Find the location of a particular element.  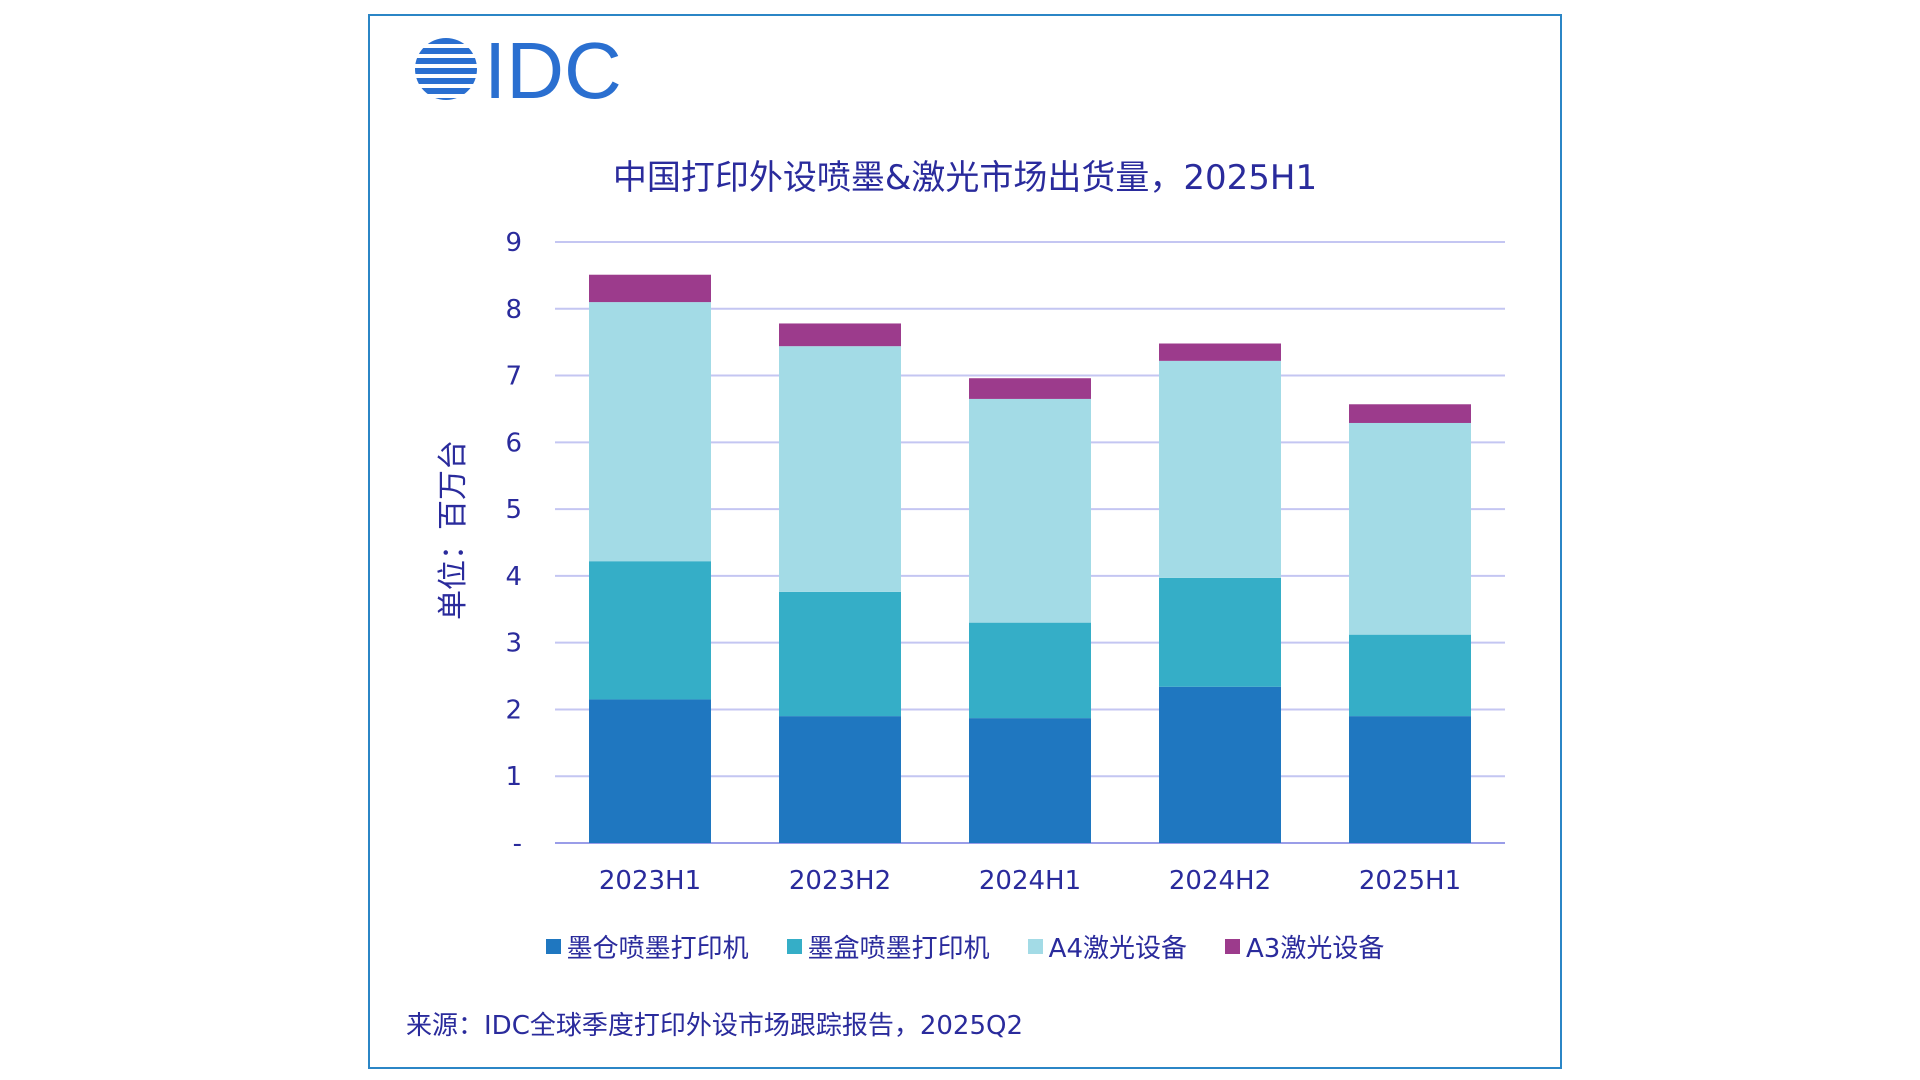

y-tick-label: 8 is located at coordinates (513, 310).